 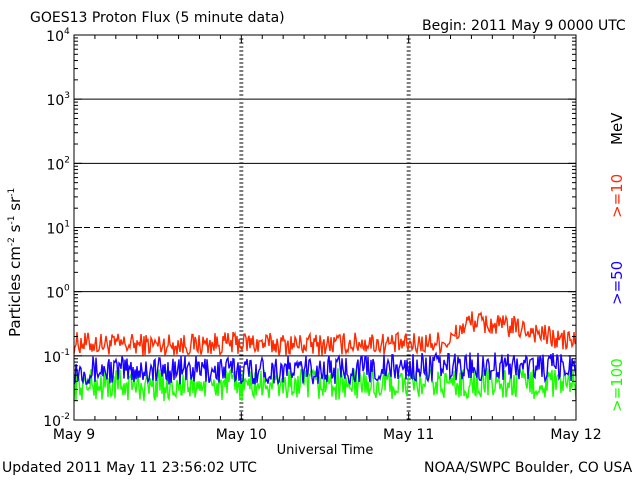 What do you see at coordinates (617, 385) in the screenshot?
I see `series-label-100: >=100` at bounding box center [617, 385].